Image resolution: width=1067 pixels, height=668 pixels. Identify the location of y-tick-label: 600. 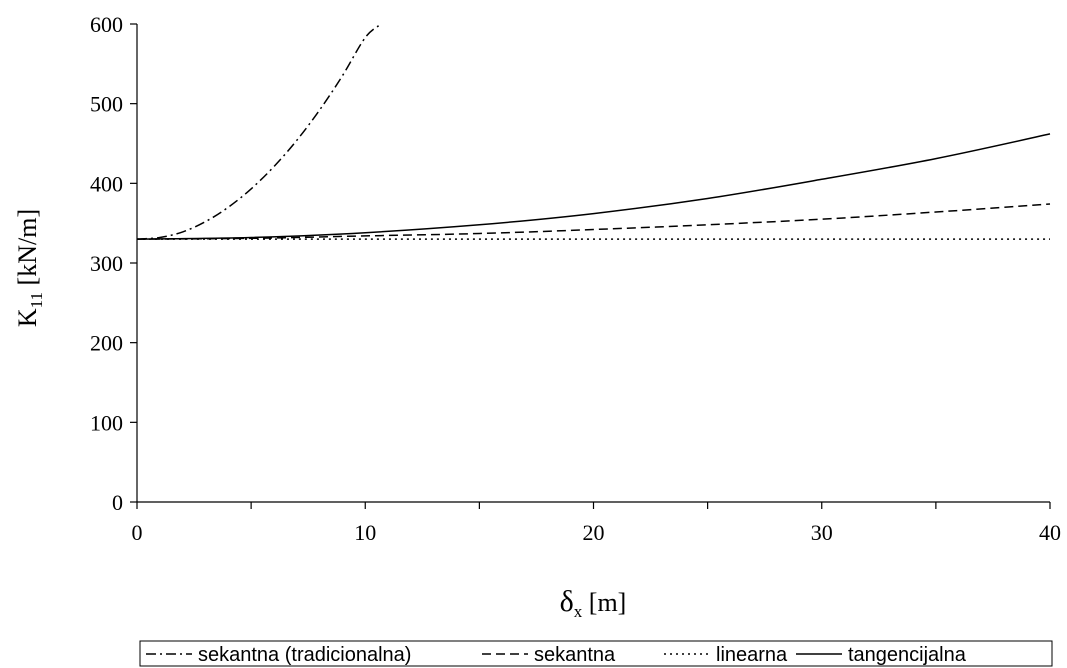
(106, 24).